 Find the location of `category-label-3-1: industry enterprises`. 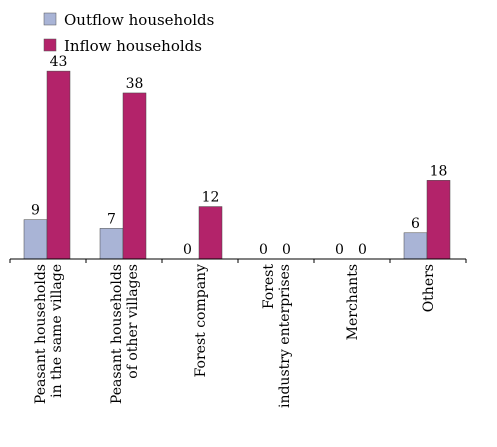

category-label-3-1: industry enterprises is located at coordinates (285, 336).